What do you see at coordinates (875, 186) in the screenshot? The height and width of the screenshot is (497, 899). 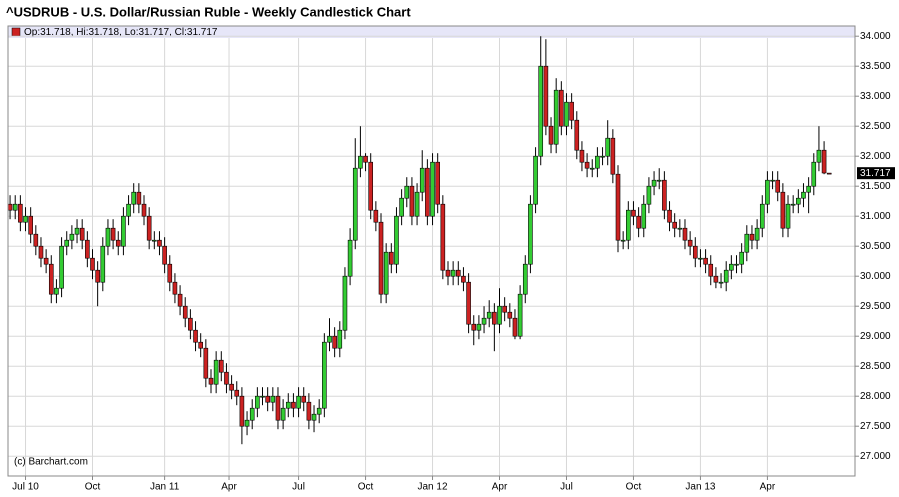 I see `y-tick-label: 31.500` at bounding box center [875, 186].